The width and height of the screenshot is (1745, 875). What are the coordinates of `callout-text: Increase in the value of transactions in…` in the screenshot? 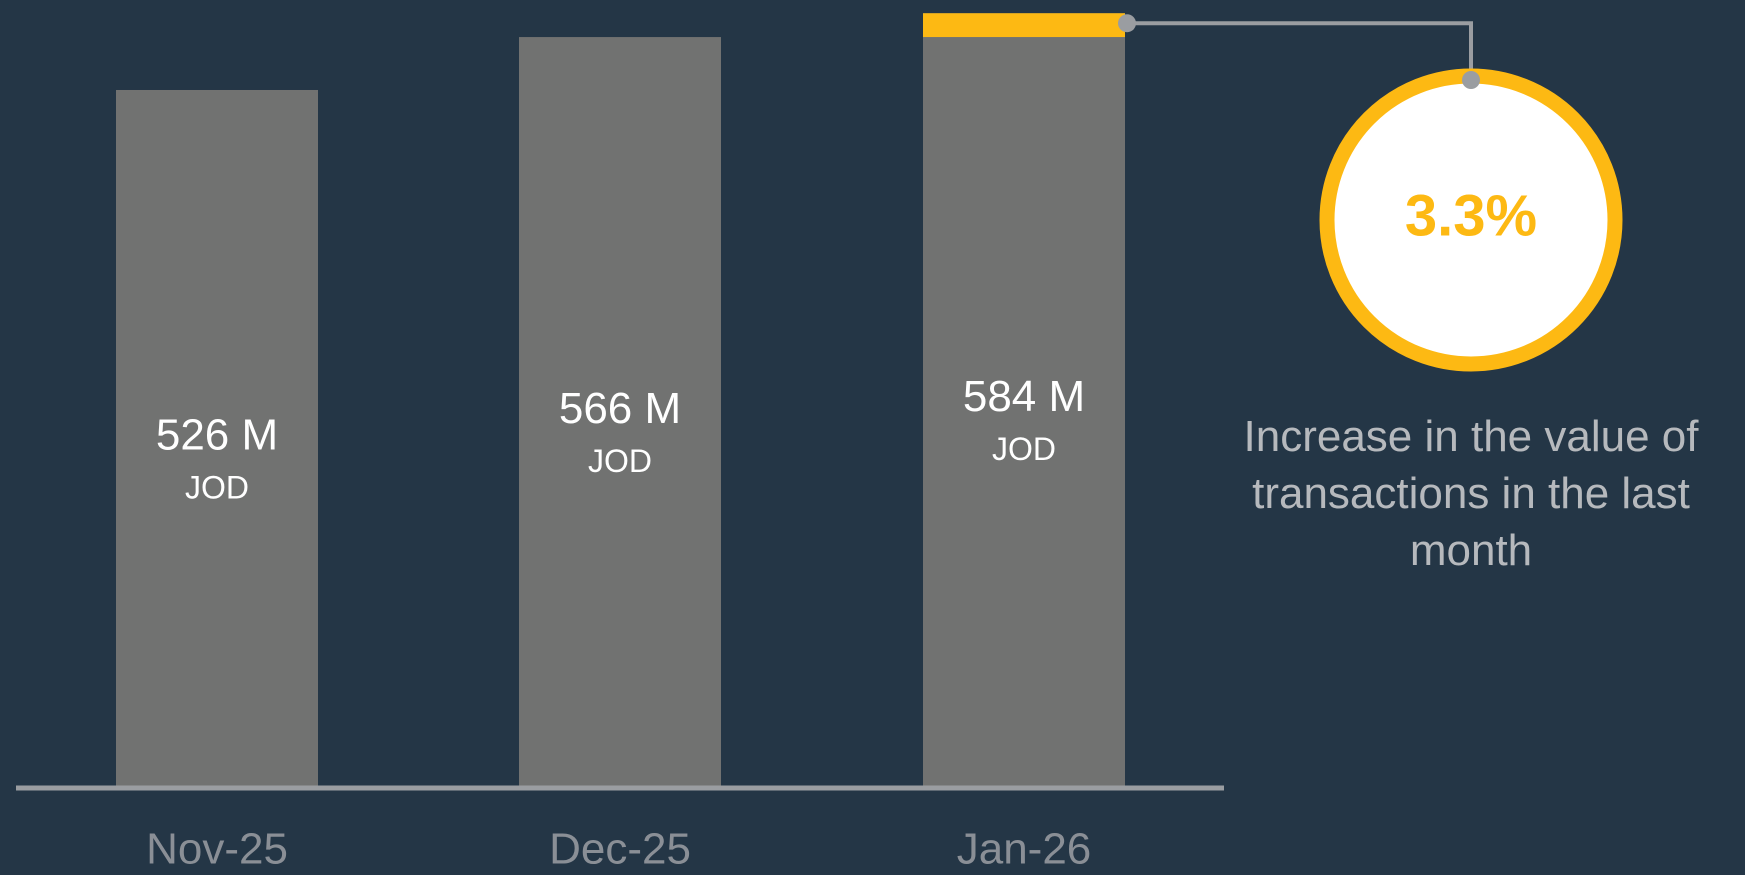 It's located at (1471, 493).